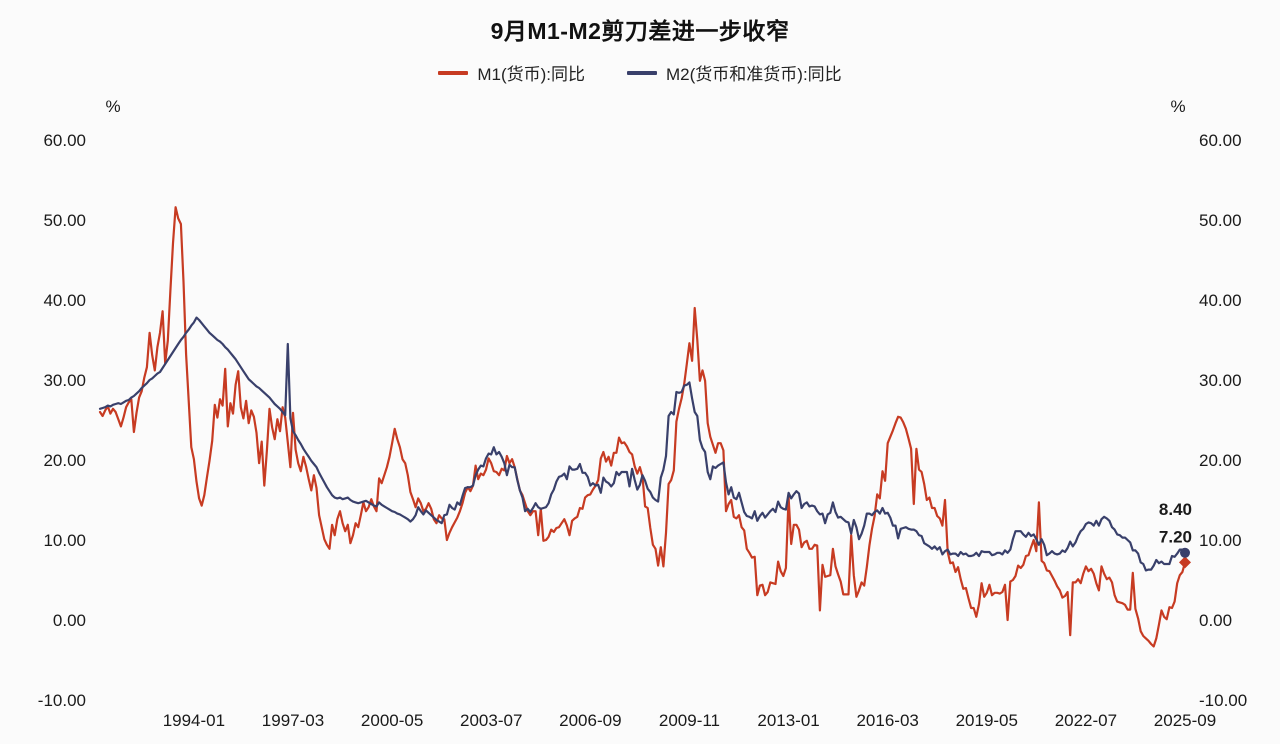 The width and height of the screenshot is (1280, 744). What do you see at coordinates (590, 720) in the screenshot?
I see `x-axis-tick: 2006-09` at bounding box center [590, 720].